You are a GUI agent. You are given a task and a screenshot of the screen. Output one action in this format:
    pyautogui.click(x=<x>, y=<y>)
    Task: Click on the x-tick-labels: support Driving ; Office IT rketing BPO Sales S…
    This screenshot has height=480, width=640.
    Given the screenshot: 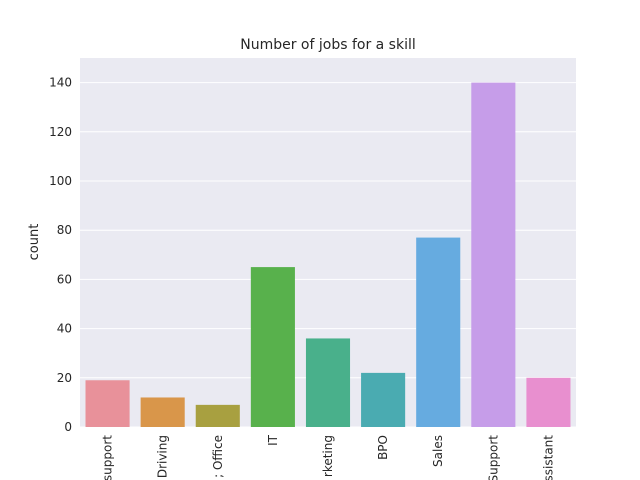 What is the action you would take?
    pyautogui.click(x=328, y=457)
    